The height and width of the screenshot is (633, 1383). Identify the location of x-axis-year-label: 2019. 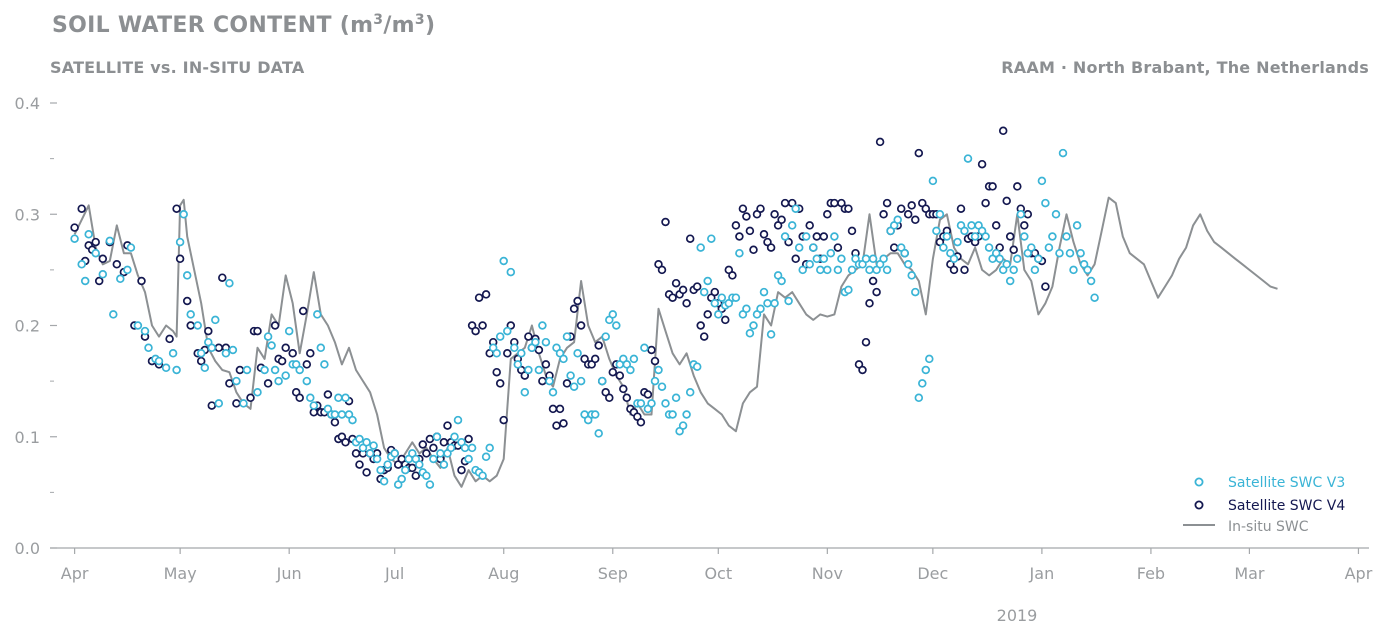
(1017, 615).